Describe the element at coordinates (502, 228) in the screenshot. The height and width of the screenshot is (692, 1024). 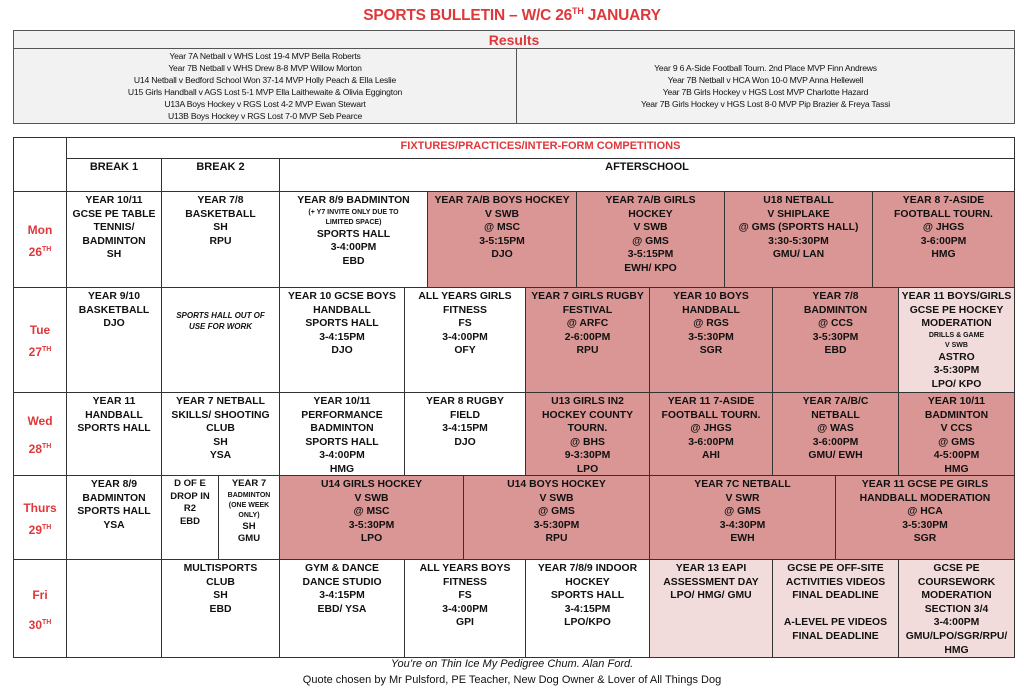
I see `cell-line: @ MSC` at that location.